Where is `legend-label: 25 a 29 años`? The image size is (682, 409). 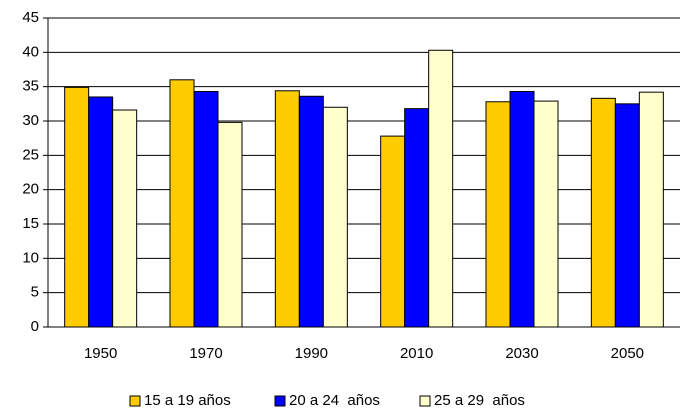 legend-label: 25 a 29 años is located at coordinates (479, 400).